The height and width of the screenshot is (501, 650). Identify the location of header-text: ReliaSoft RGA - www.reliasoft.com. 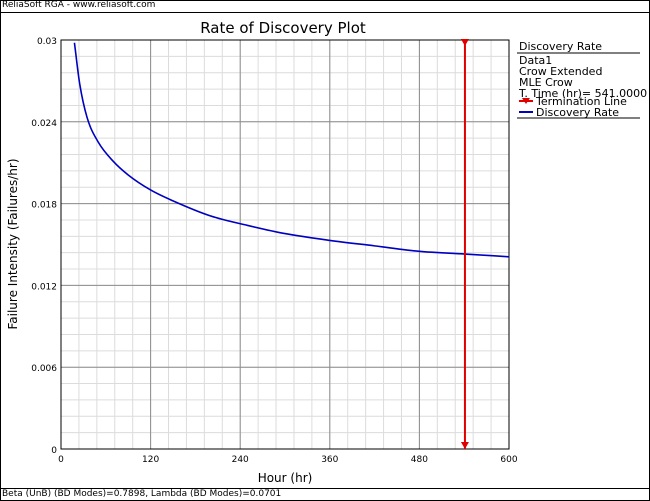
(79, 5).